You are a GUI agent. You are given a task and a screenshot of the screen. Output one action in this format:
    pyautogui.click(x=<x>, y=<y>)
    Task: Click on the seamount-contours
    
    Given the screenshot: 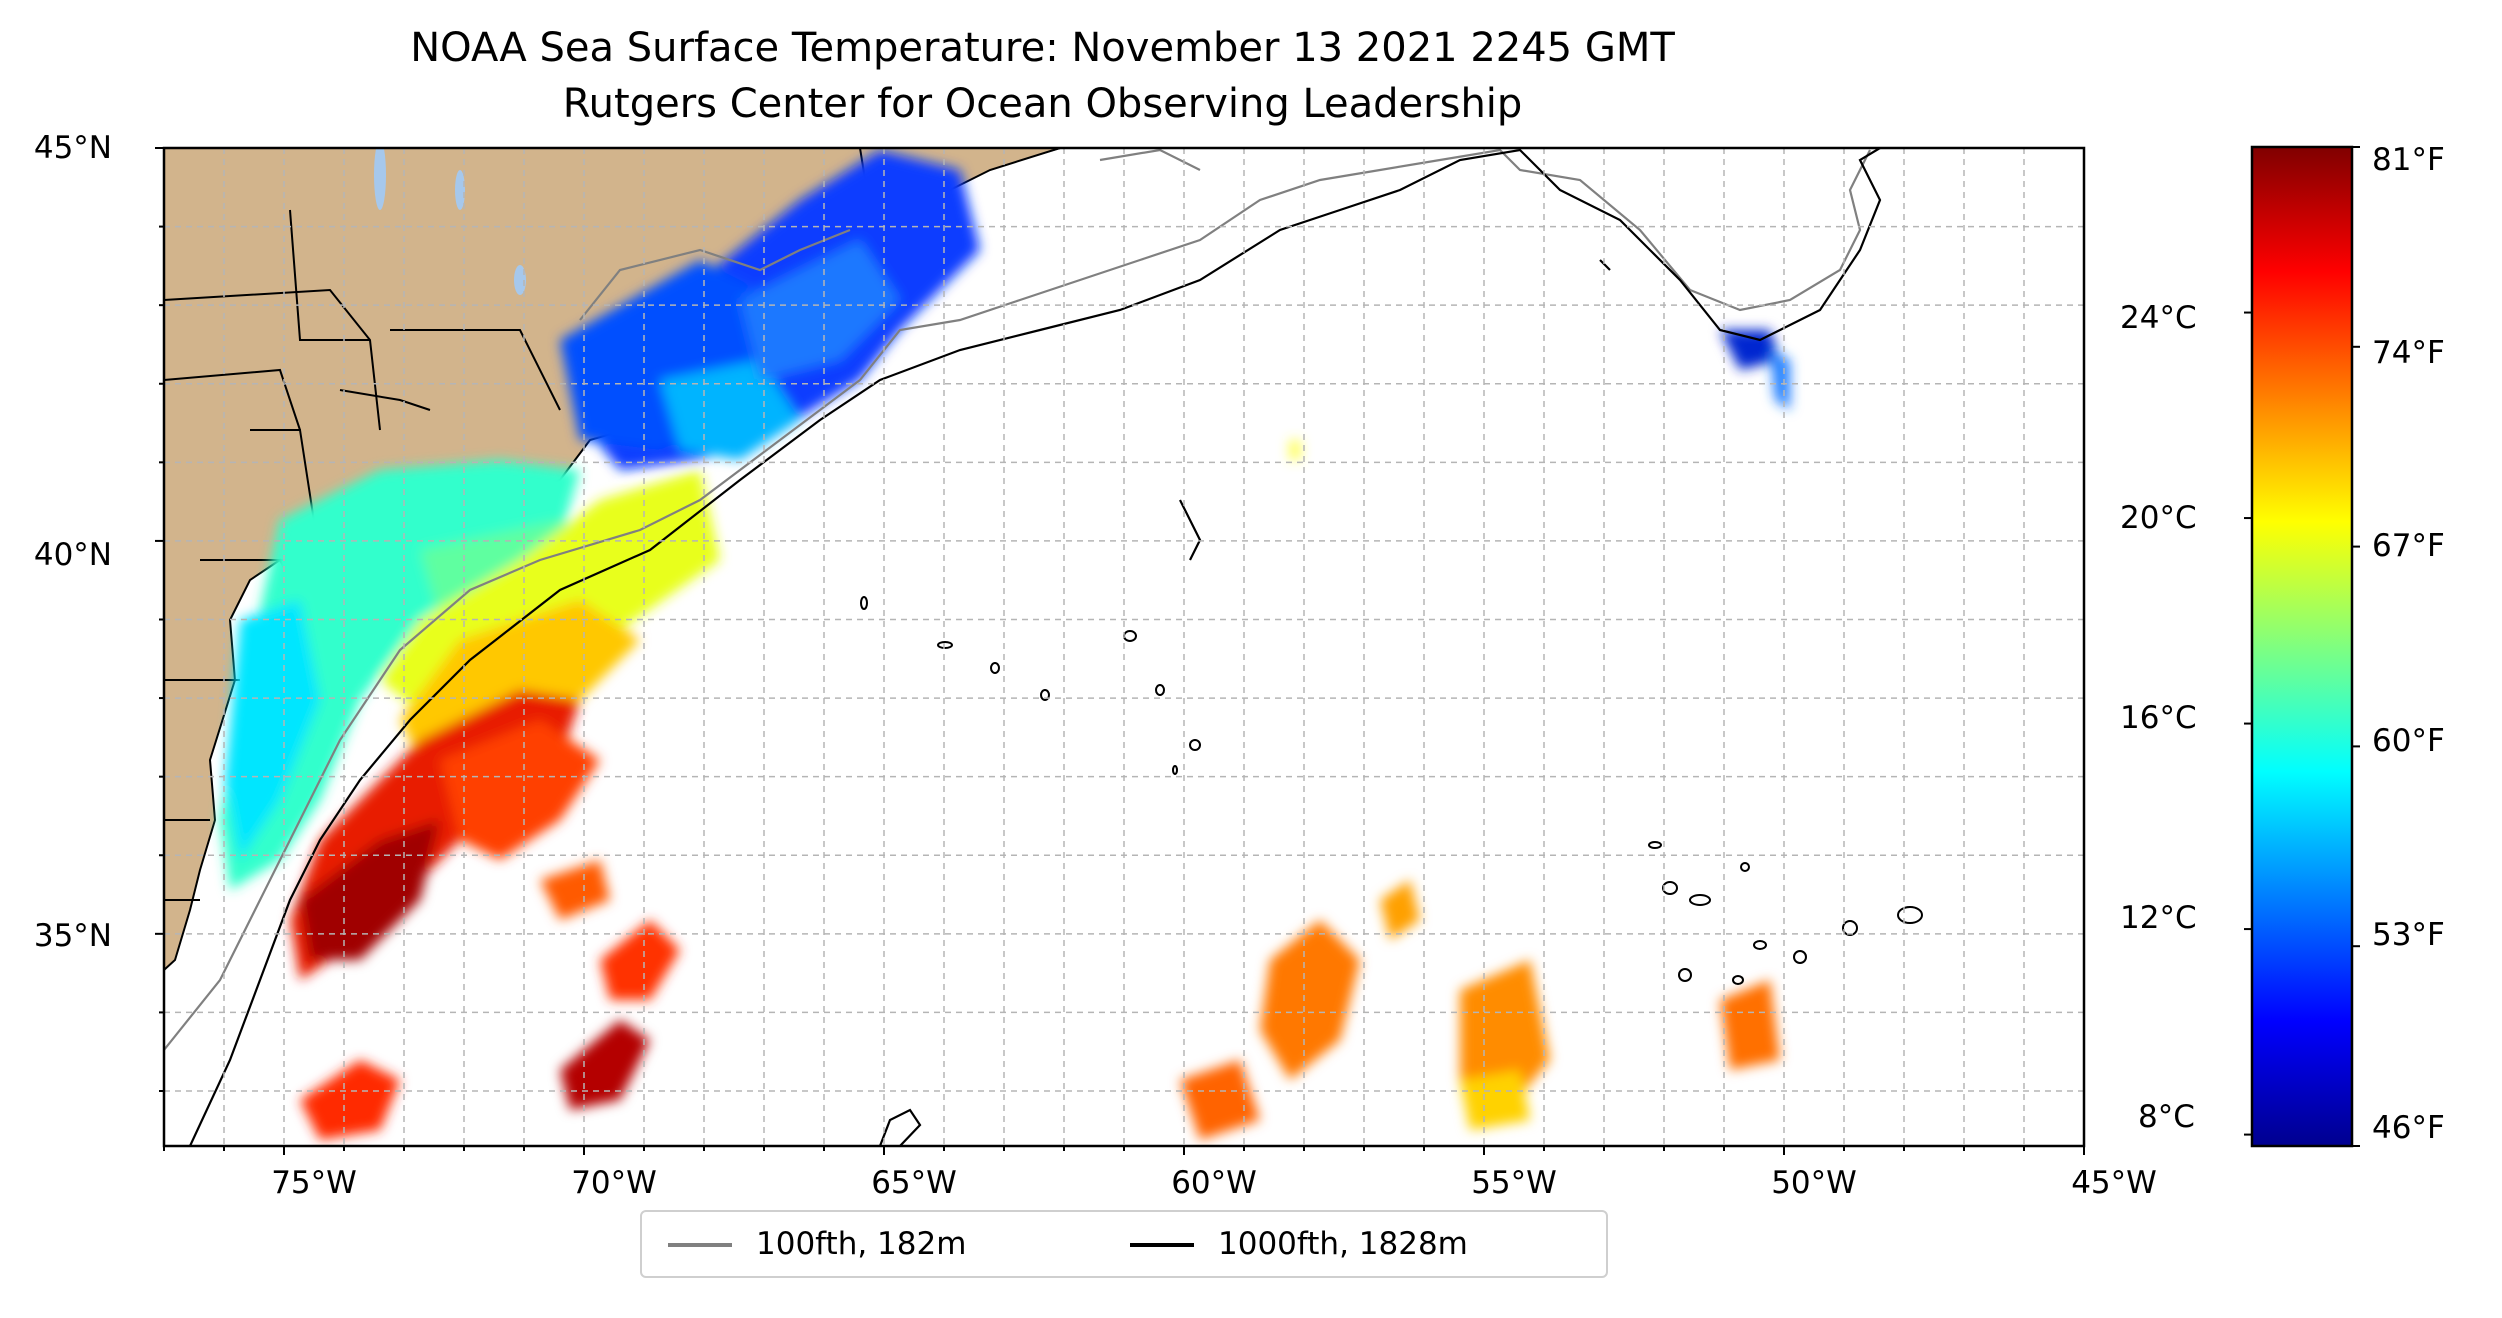 What is the action you would take?
    pyautogui.click(x=1391, y=790)
    